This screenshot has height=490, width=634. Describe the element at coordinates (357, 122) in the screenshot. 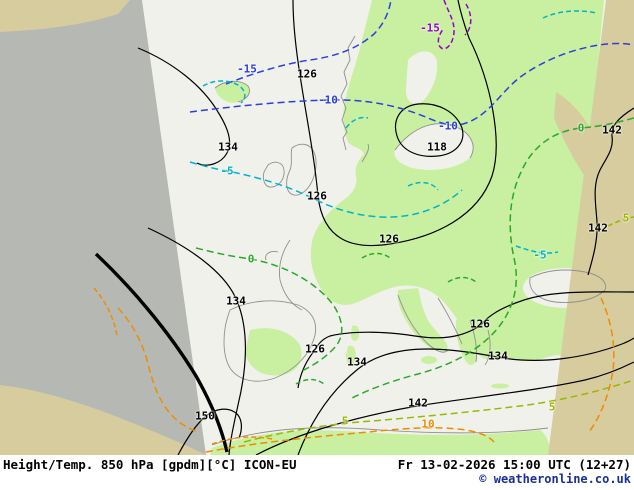

I see `temp-segment-norway` at that location.